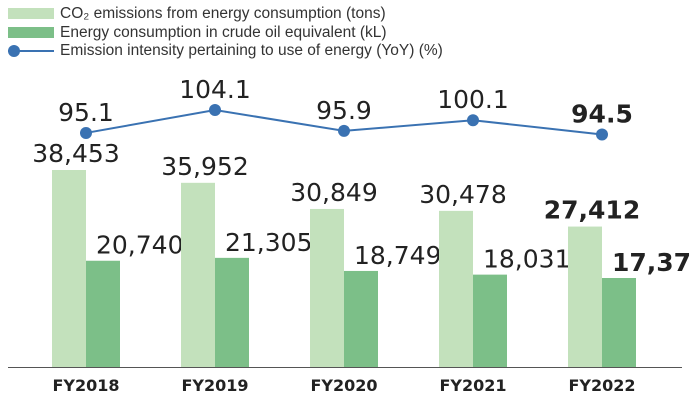  I want to click on data-label-co2-FY2022: 27,412, so click(592, 210).